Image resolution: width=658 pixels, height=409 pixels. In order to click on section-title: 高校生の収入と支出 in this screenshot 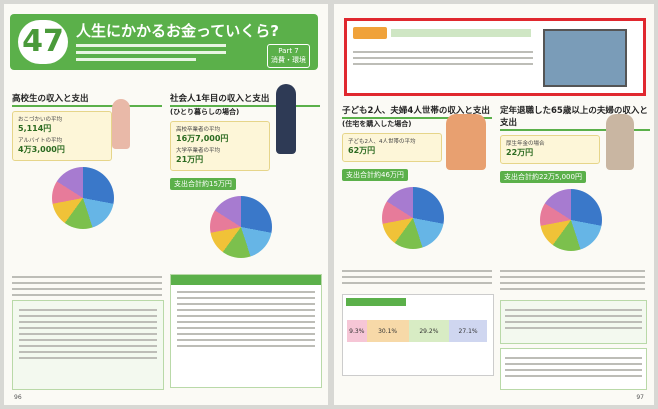, I will do `click(87, 99)`.